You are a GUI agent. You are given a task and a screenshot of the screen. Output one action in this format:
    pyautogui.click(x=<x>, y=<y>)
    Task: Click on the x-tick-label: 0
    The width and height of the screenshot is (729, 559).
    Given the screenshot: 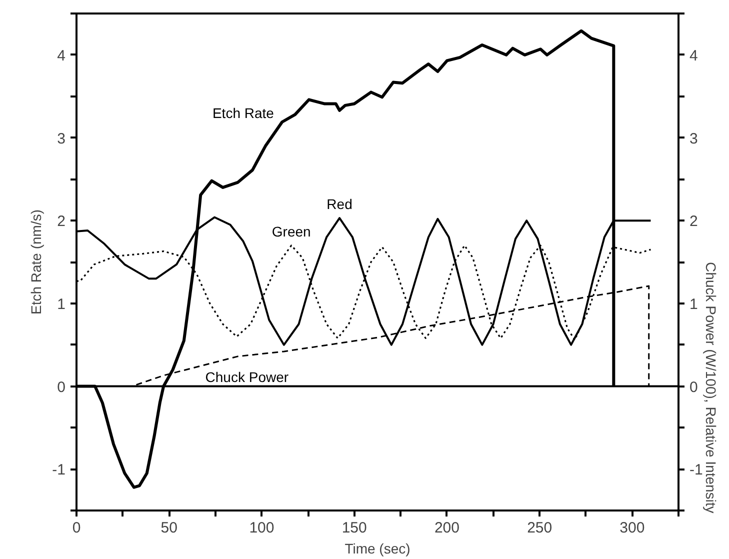 What is the action you would take?
    pyautogui.click(x=76, y=528)
    